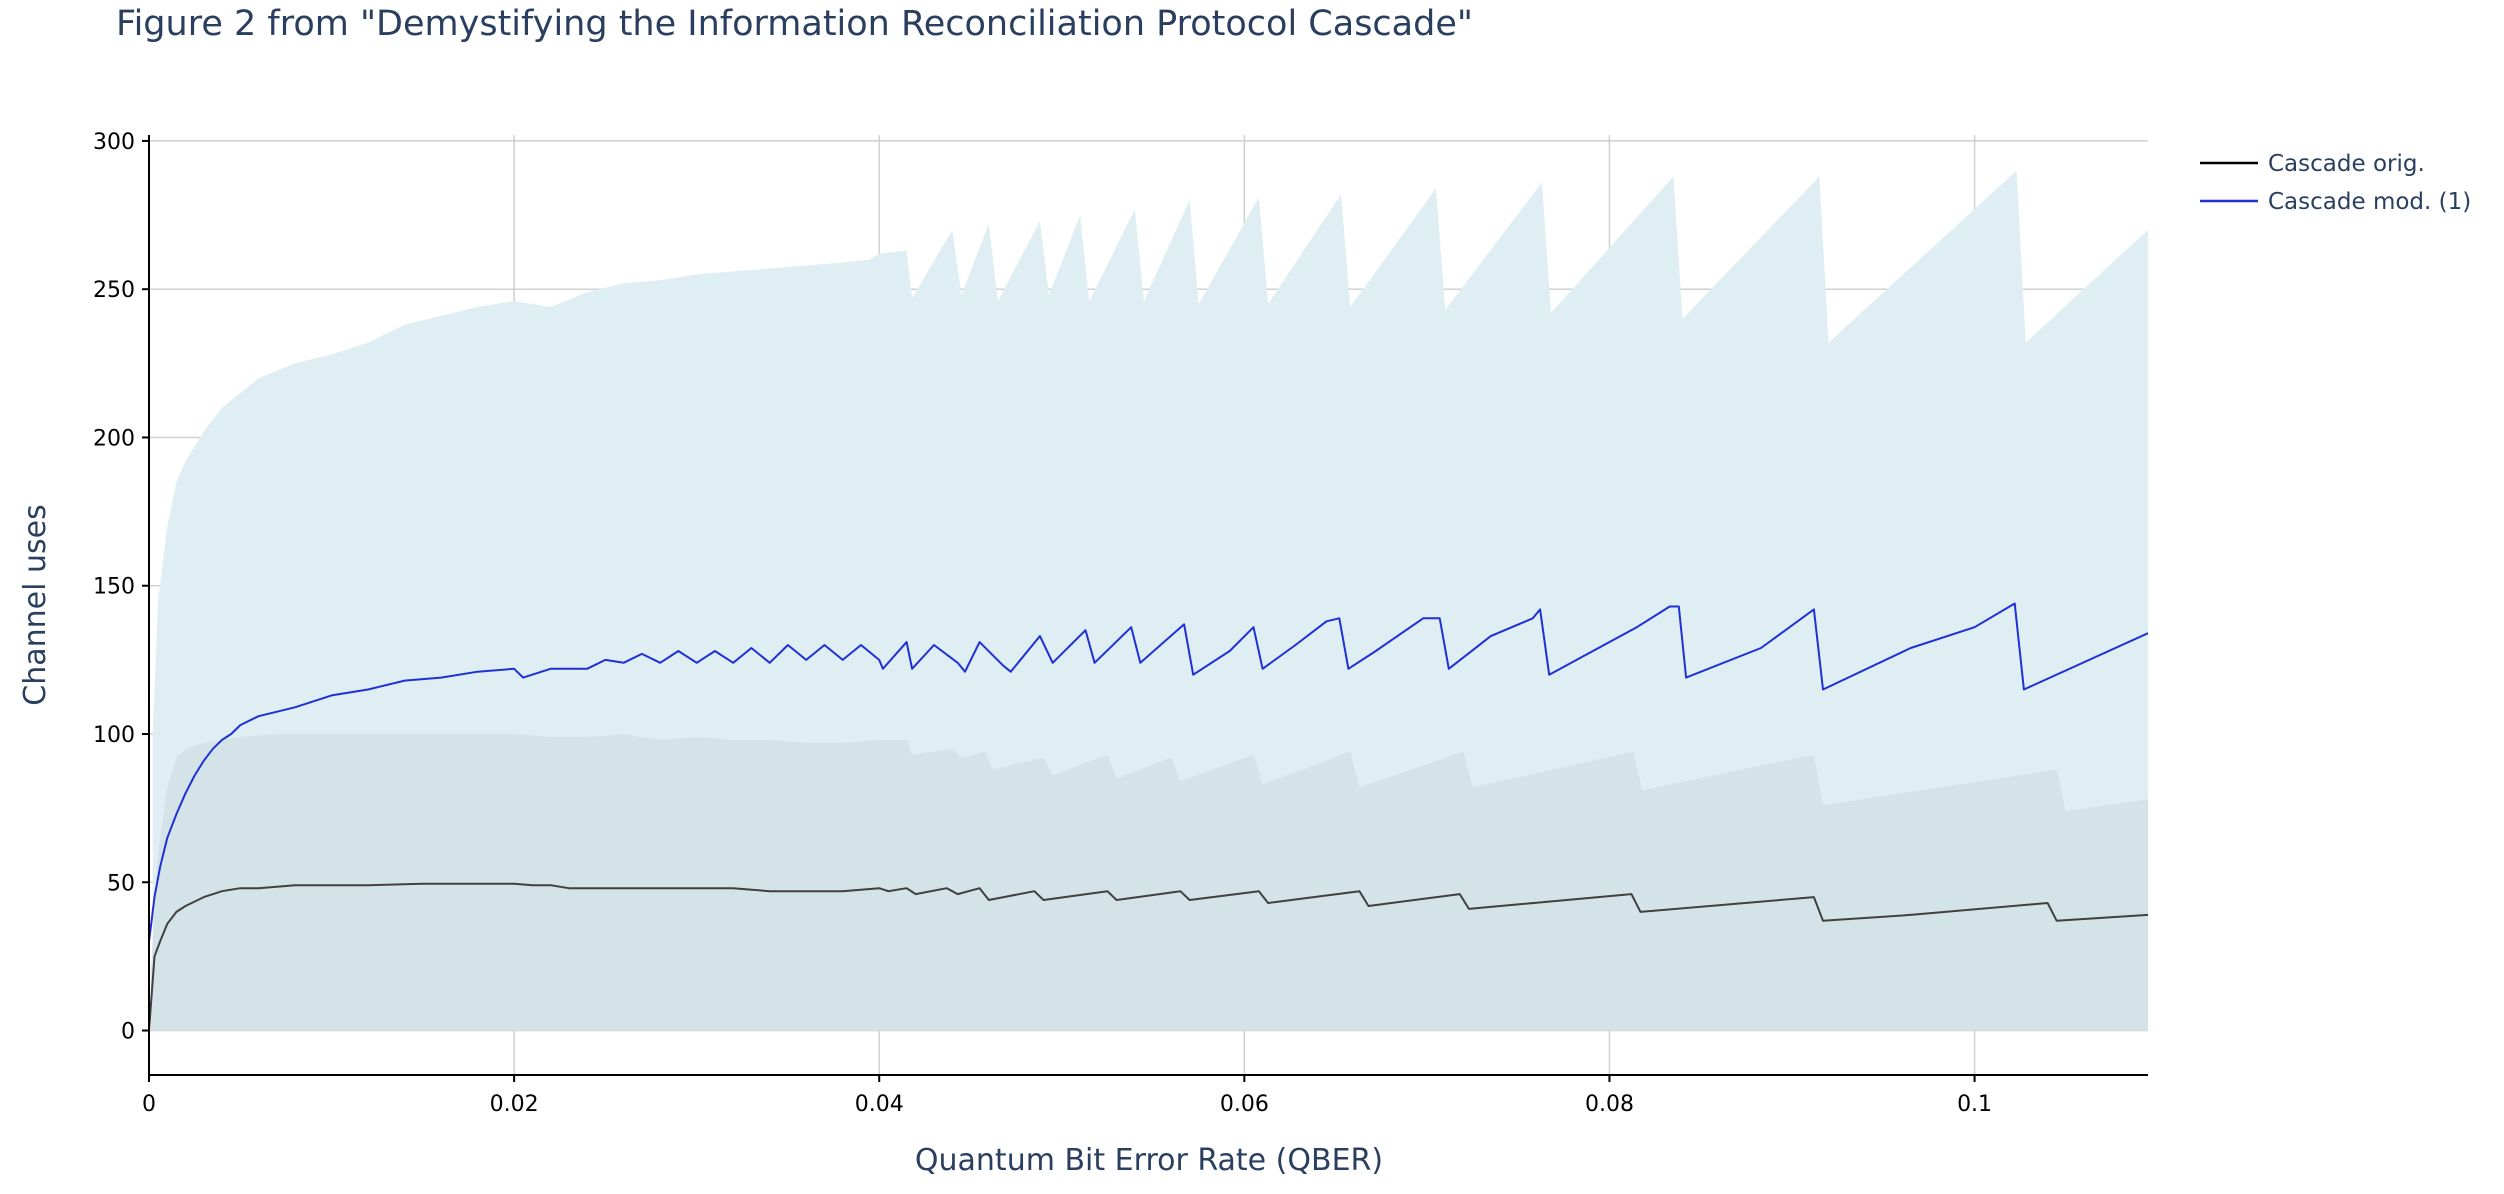 The width and height of the screenshot is (2504, 1194). Describe the element at coordinates (2346, 164) in the screenshot. I see `legend-label: Cascade orig.` at that location.